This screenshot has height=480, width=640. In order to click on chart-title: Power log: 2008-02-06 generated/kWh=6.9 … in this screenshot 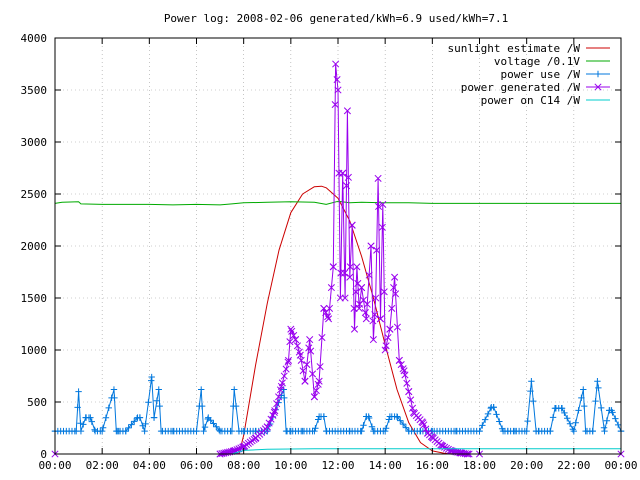, I will do `click(336, 18)`.